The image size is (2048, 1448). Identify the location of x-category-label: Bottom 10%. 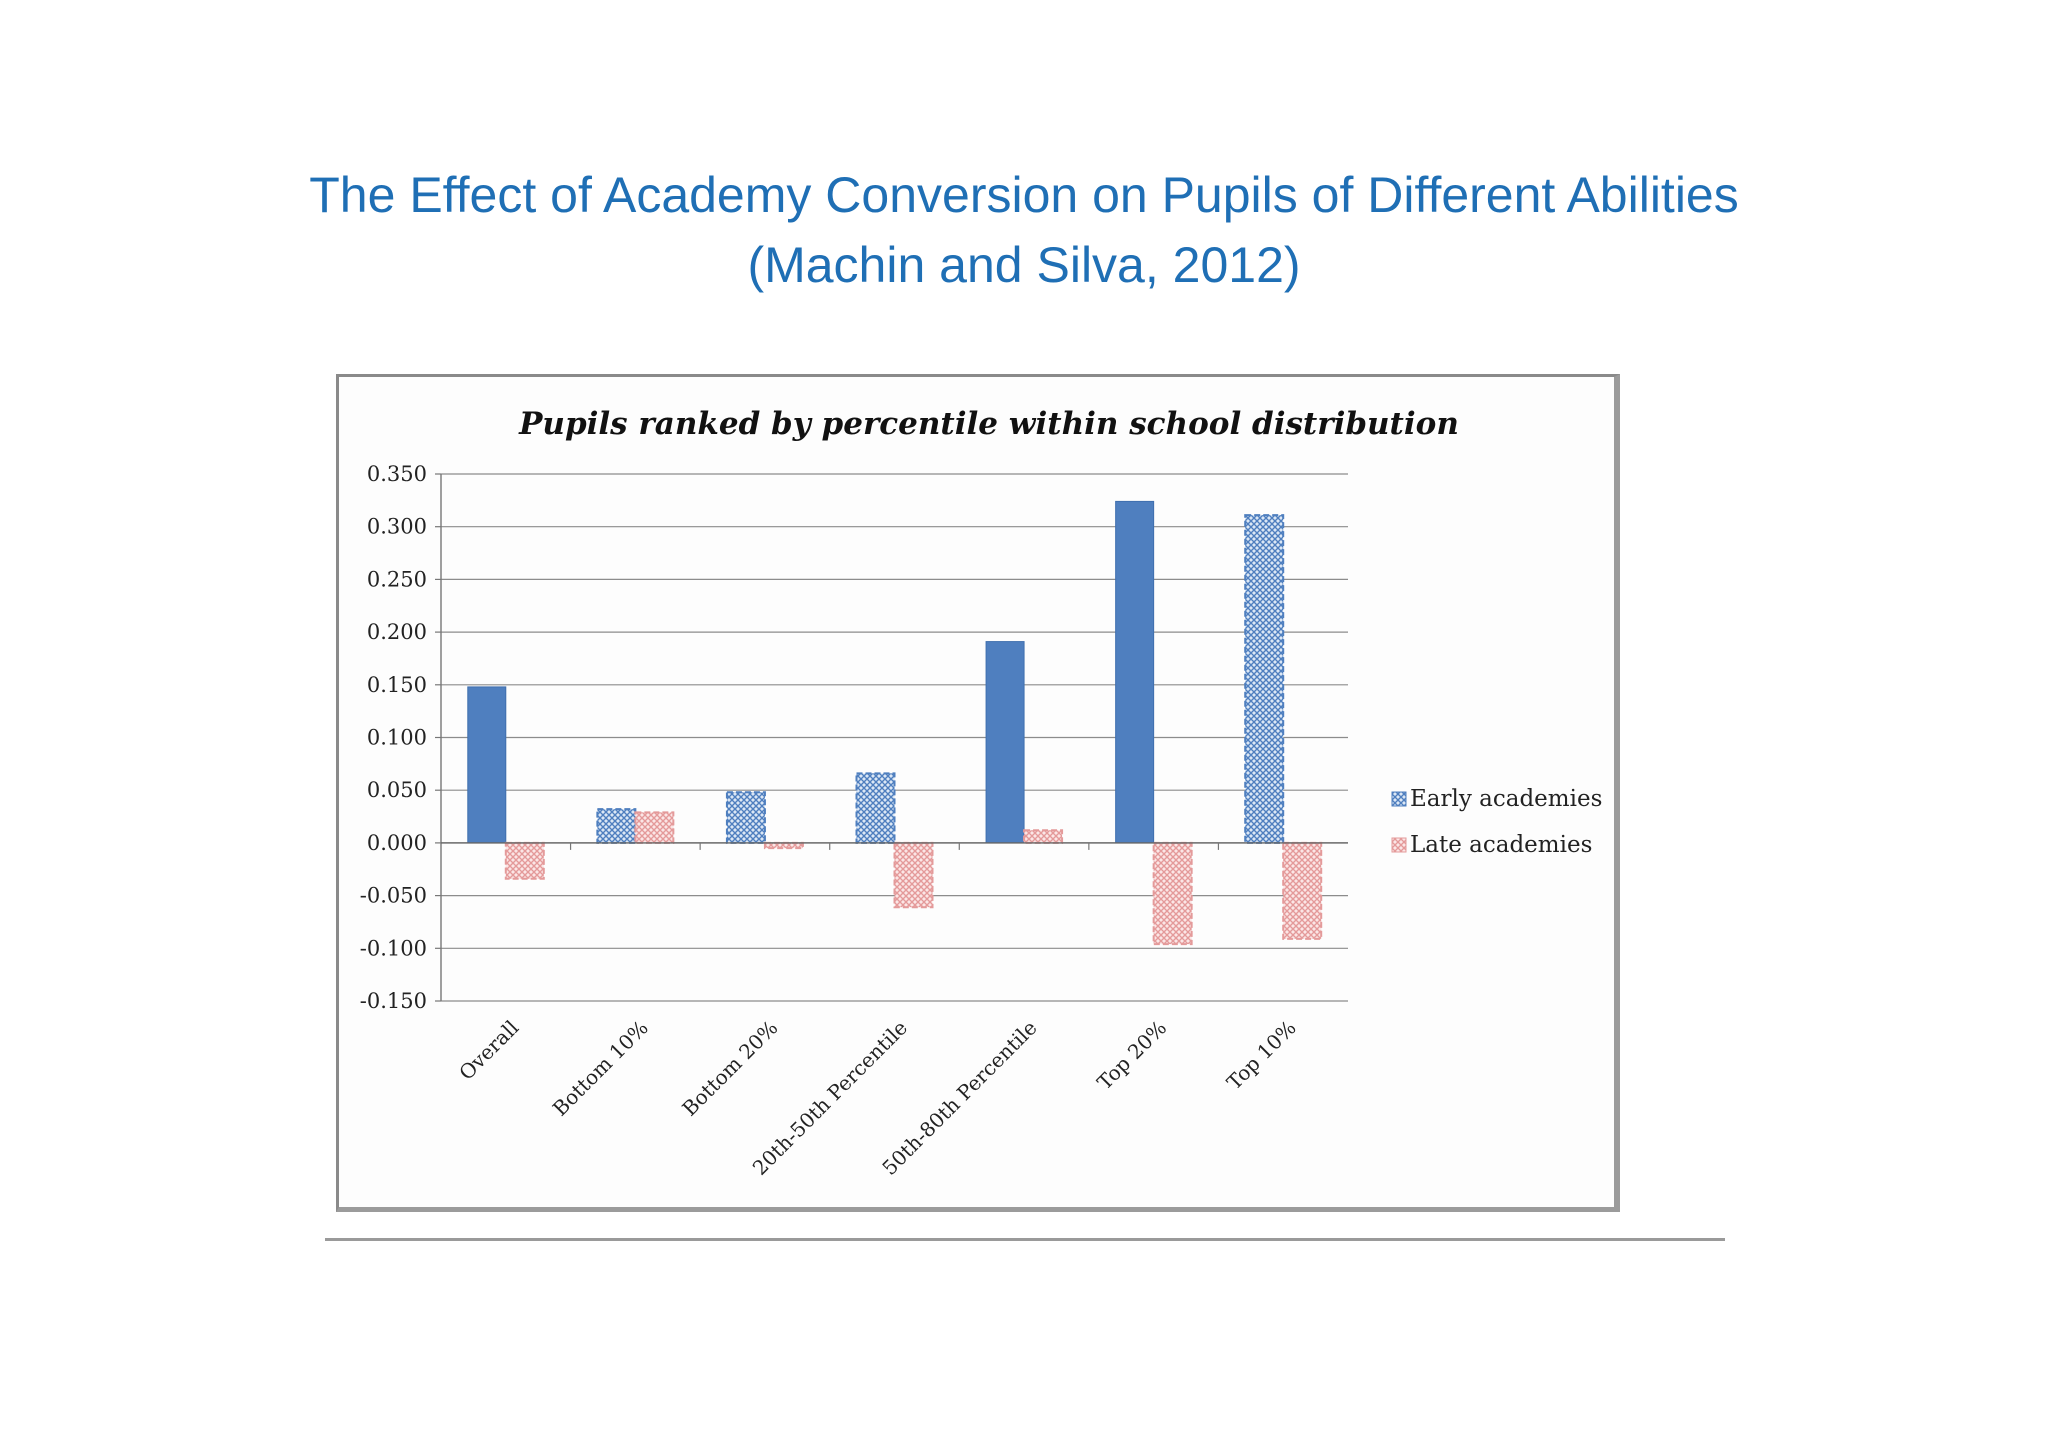
(600, 1068).